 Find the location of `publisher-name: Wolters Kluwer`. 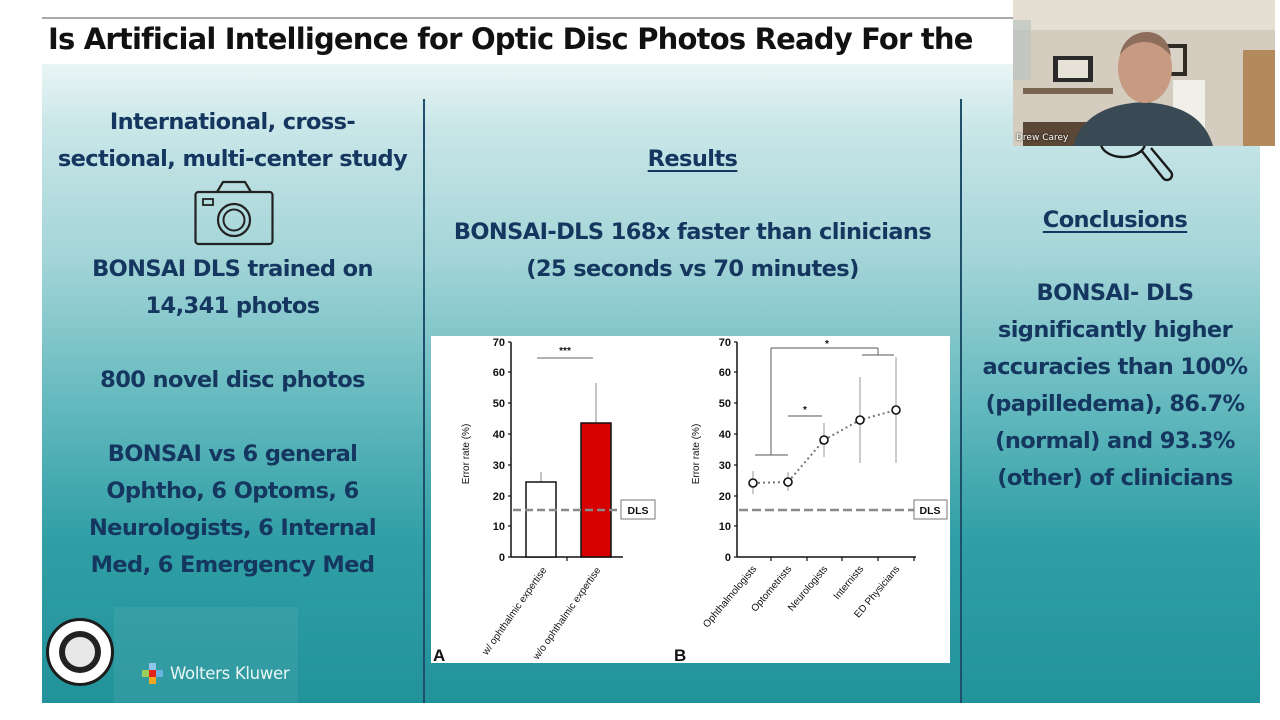

publisher-name: Wolters Kluwer is located at coordinates (230, 673).